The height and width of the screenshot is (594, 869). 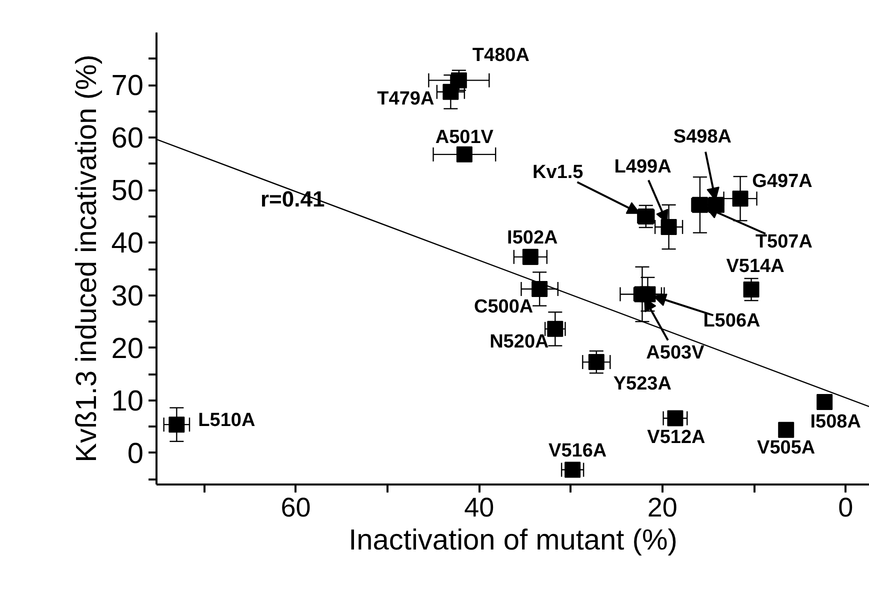 What do you see at coordinates (532, 237) in the screenshot?
I see `annotation: I502A` at bounding box center [532, 237].